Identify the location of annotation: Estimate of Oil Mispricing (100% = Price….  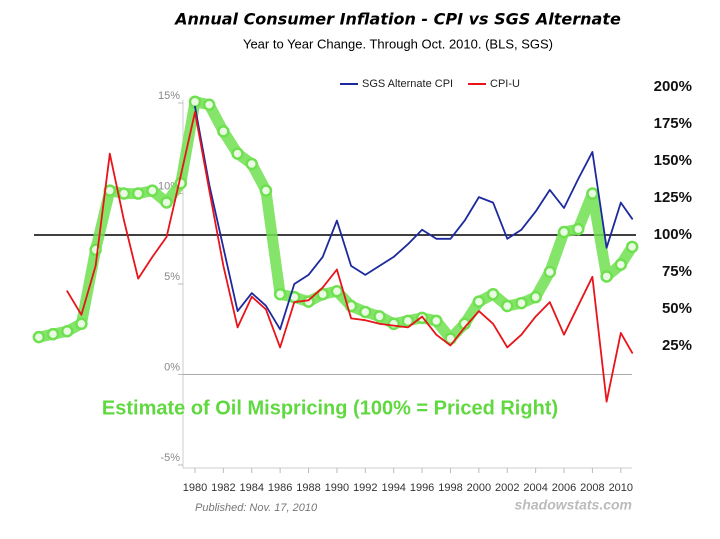
(330, 408).